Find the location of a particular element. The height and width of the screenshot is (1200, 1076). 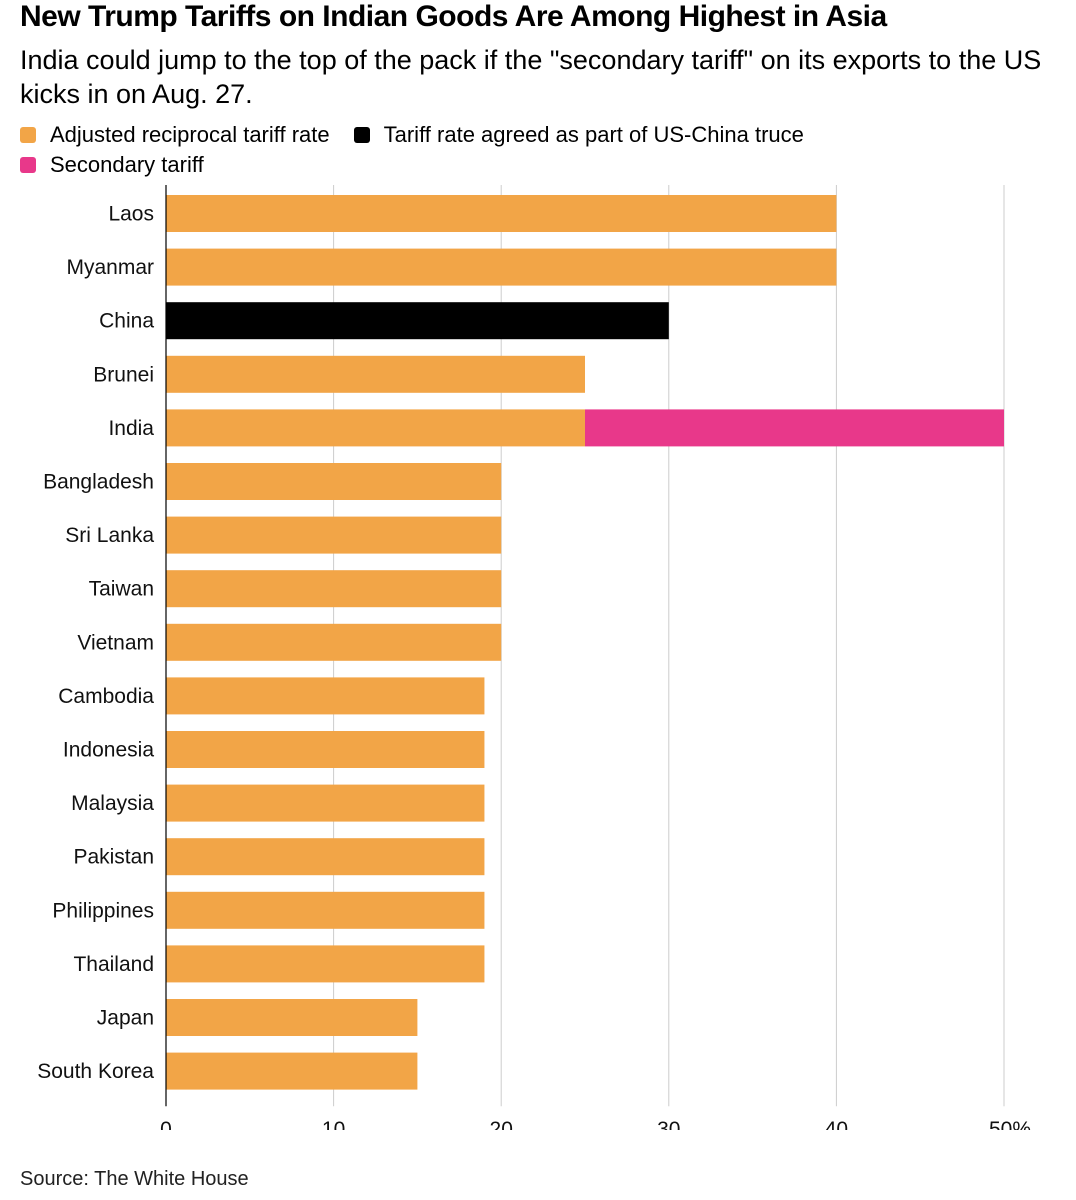

legend-label-reciprocal: Adjusted reciprocal tariff rate is located at coordinates (190, 134).